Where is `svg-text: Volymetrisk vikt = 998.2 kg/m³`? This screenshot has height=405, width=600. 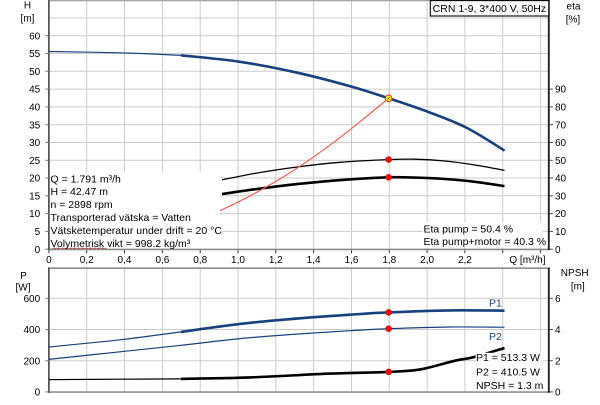
svg-text: Volymetrisk vikt = 998.2 kg/m³ is located at coordinates (121, 244).